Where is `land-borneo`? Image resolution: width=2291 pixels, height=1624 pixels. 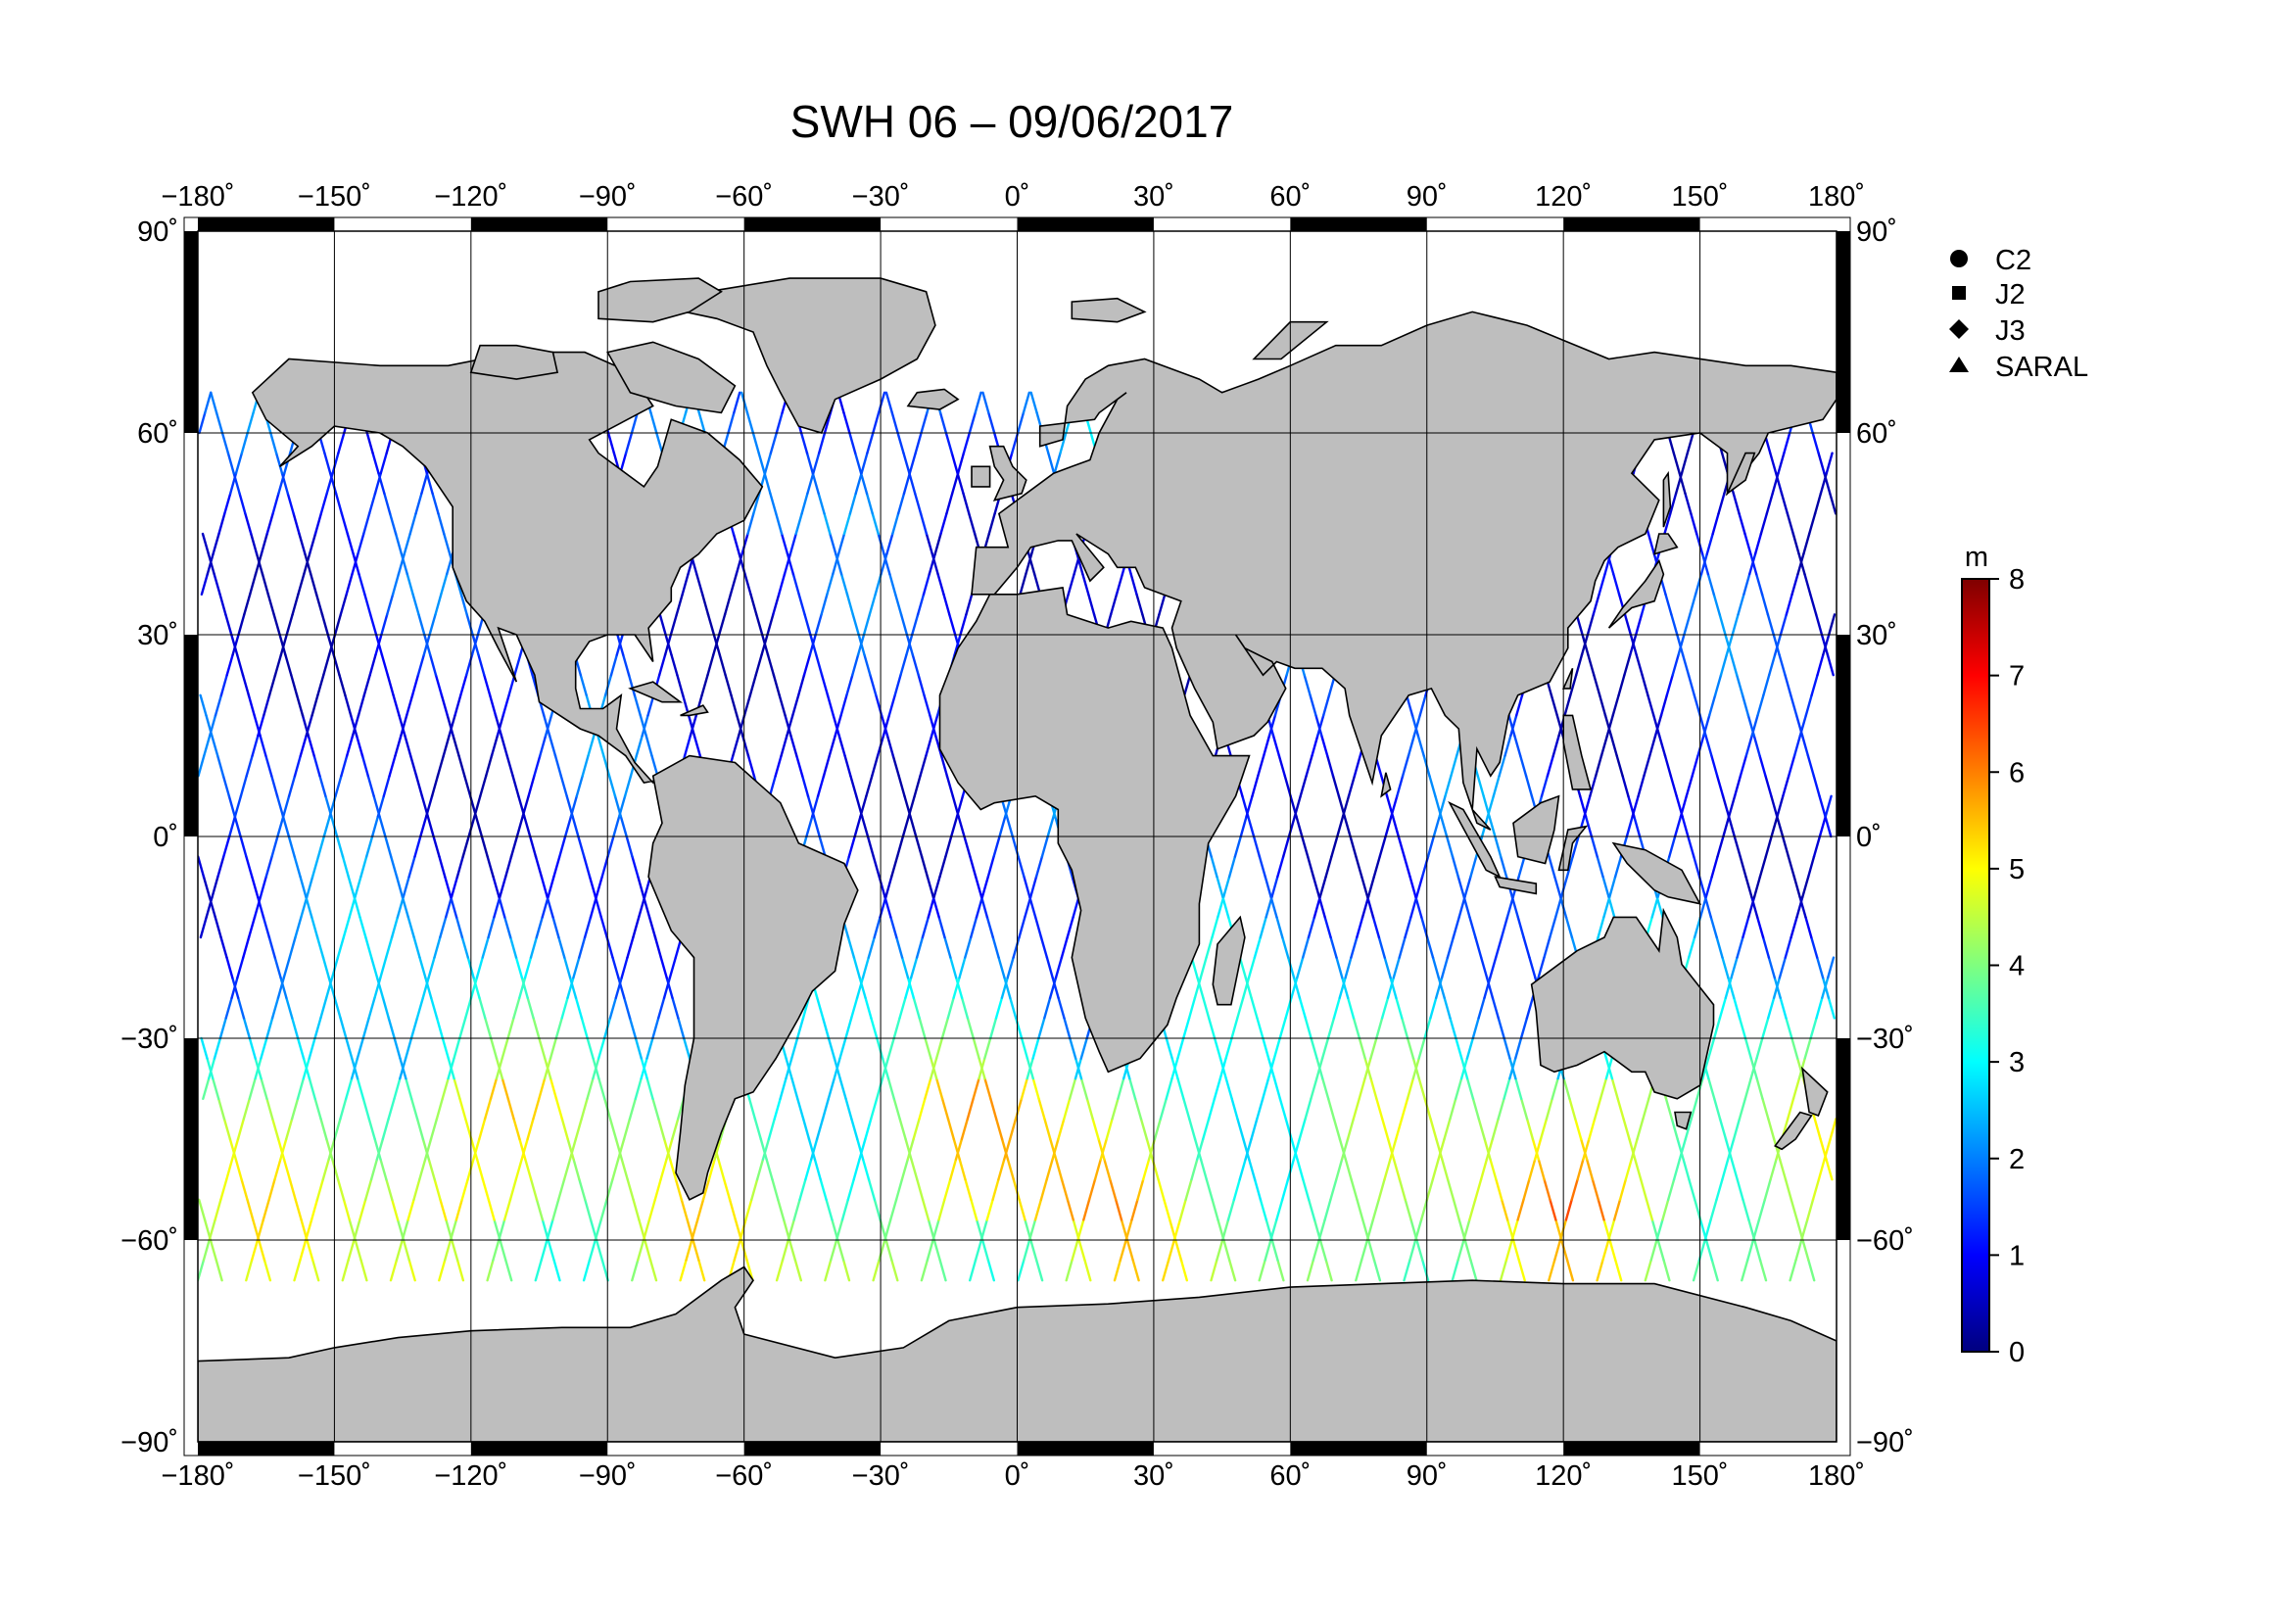
land-borneo is located at coordinates (1536, 830).